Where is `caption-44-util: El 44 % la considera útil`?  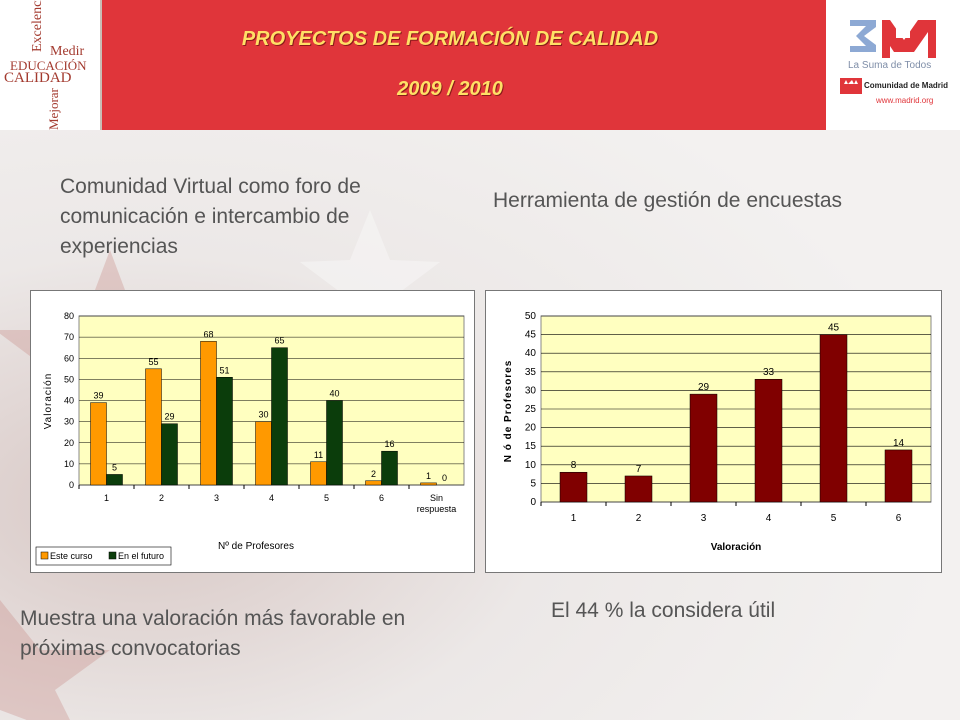 caption-44-util: El 44 % la considera útil is located at coordinates (663, 610).